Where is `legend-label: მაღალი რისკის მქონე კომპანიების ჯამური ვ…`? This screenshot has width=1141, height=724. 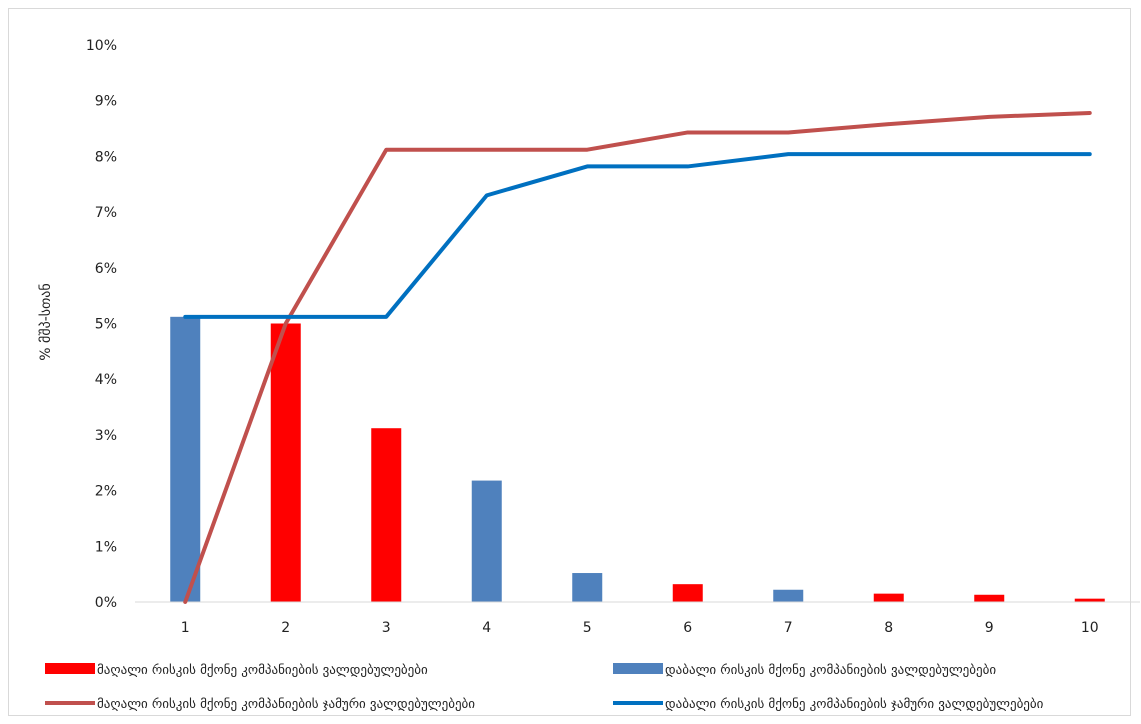
legend-label: მაღალი რისკის მქონე კომპანიების ჯამური ვ… is located at coordinates (286, 704).